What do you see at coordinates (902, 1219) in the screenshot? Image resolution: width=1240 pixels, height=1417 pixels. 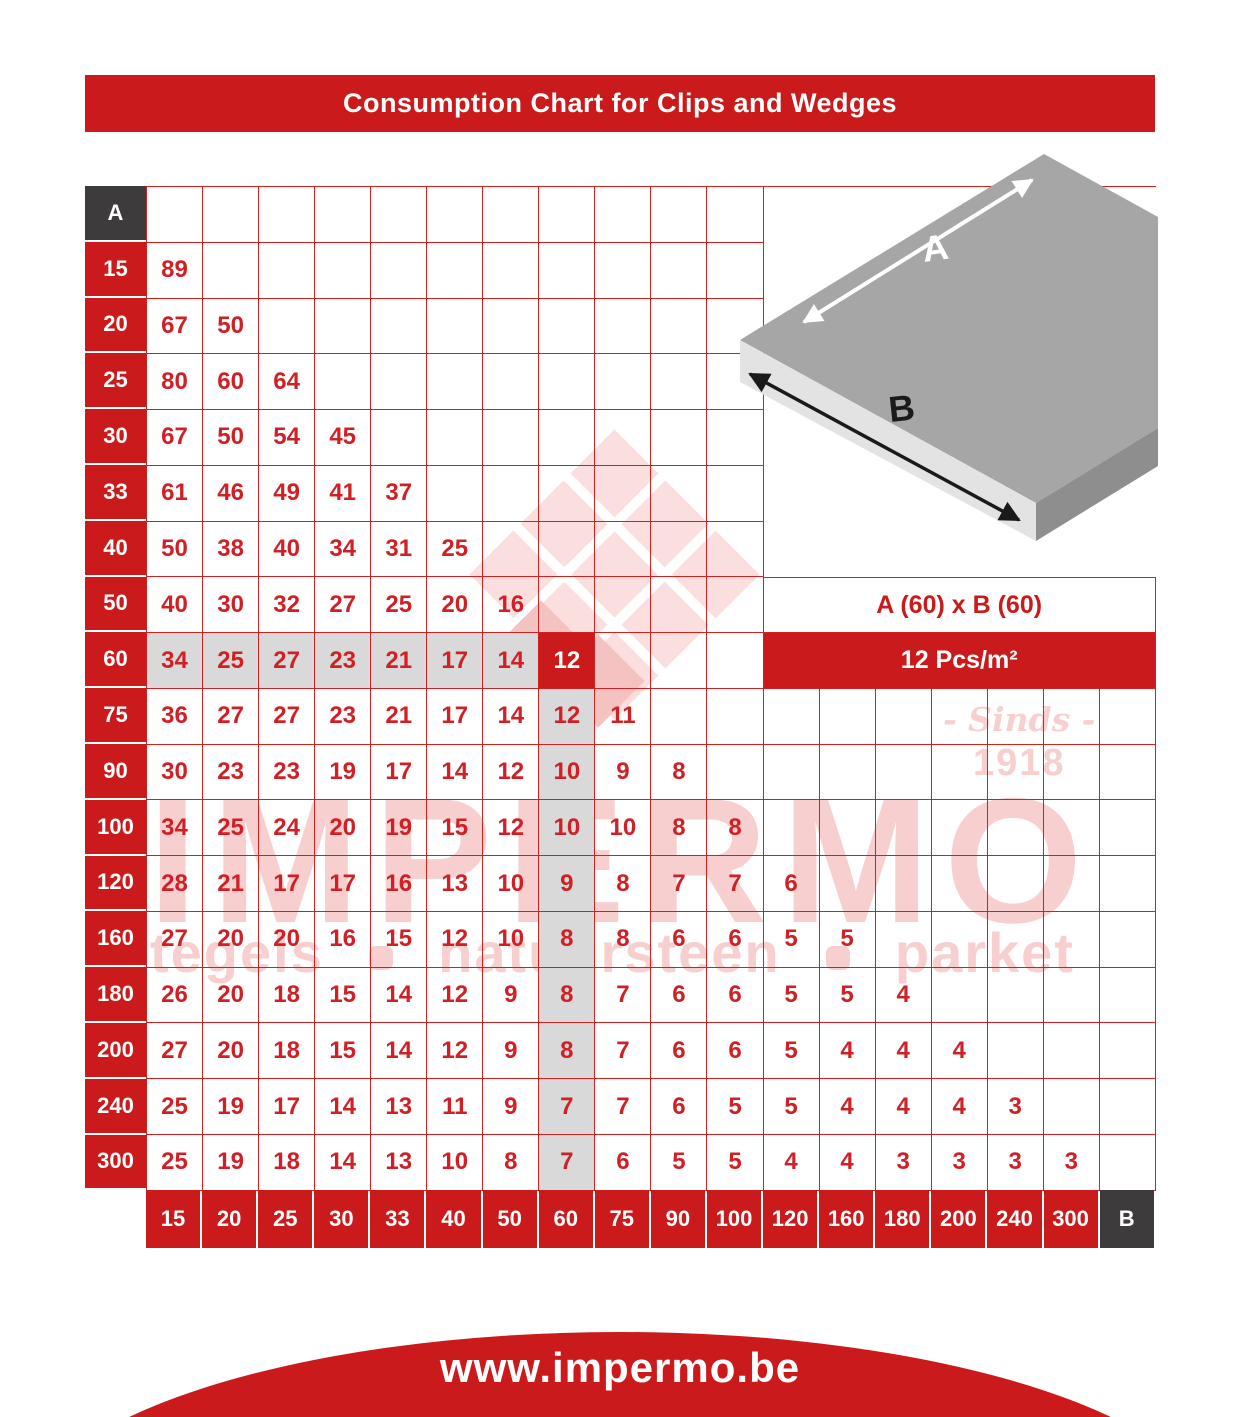 I see `col-header: 180` at bounding box center [902, 1219].